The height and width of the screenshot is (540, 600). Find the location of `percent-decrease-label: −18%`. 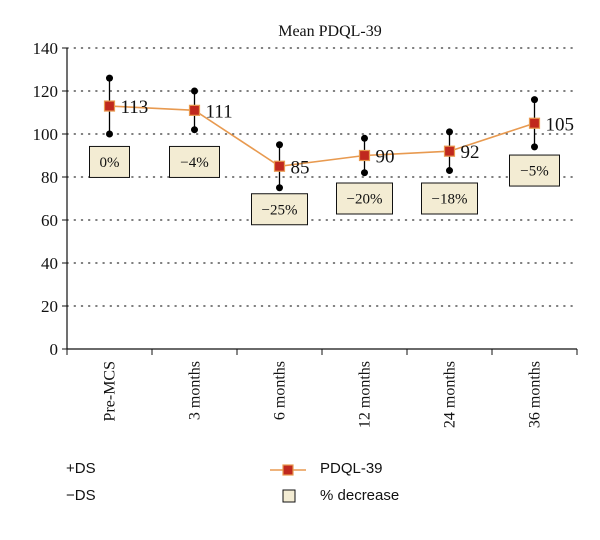

percent-decrease-label: −18% is located at coordinates (450, 200).